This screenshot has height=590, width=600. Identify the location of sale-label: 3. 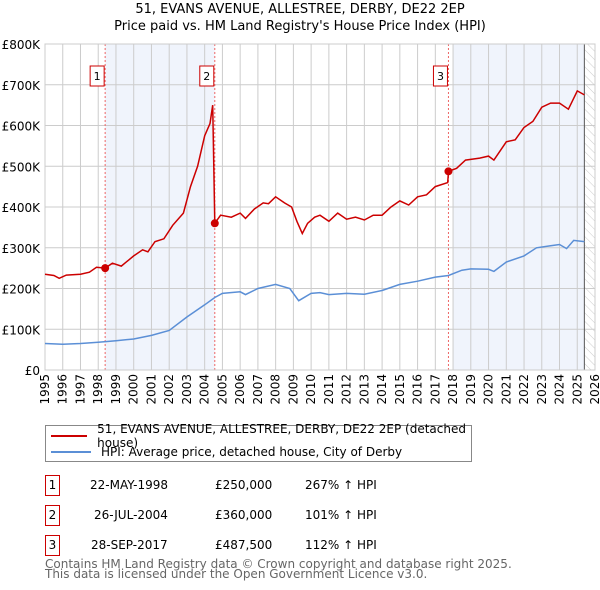
(440, 76).